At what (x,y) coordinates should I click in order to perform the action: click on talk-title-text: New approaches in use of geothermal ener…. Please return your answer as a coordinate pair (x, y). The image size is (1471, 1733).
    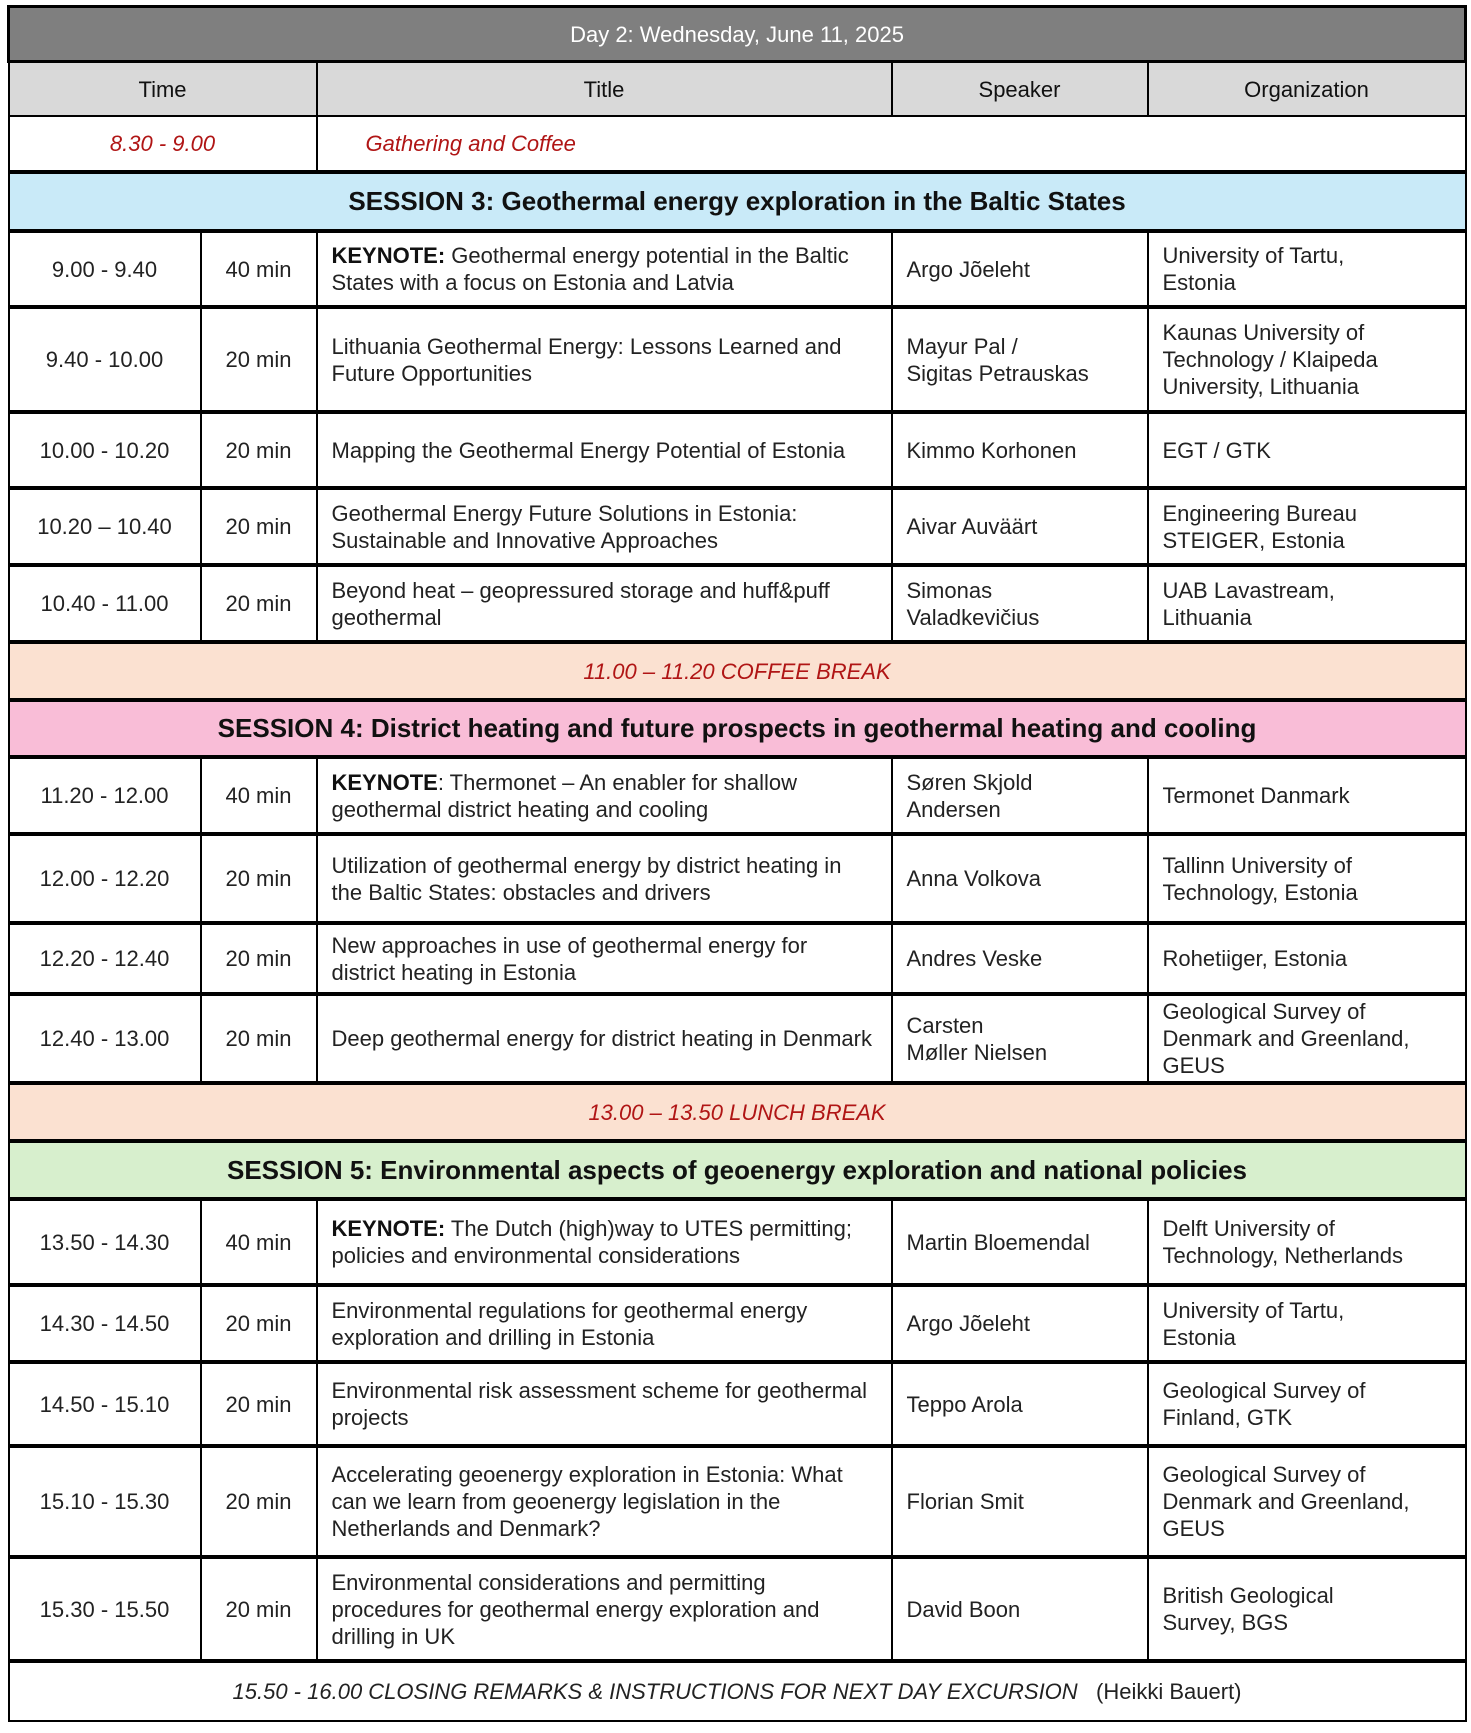
    Looking at the image, I should click on (569, 958).